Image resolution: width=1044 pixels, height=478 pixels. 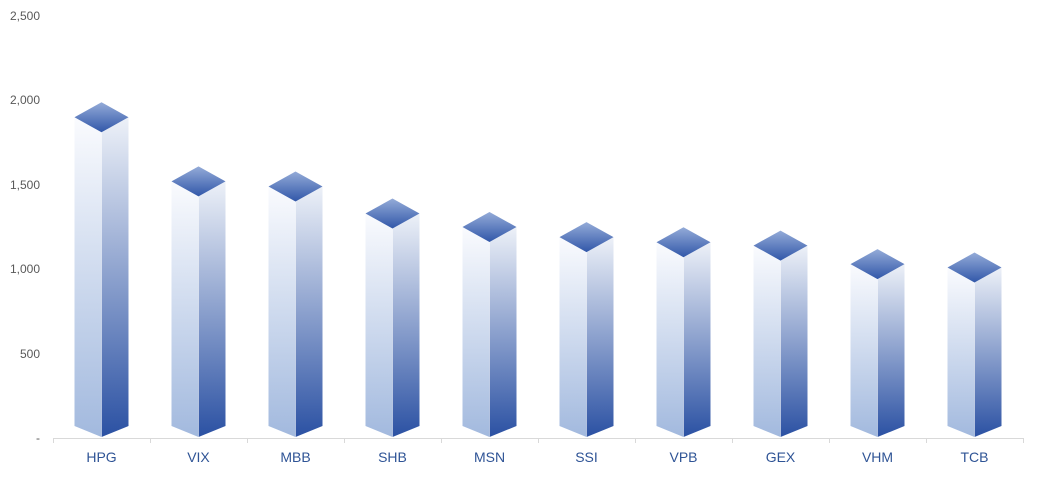 What do you see at coordinates (198, 301) in the screenshot?
I see `bar-vix` at bounding box center [198, 301].